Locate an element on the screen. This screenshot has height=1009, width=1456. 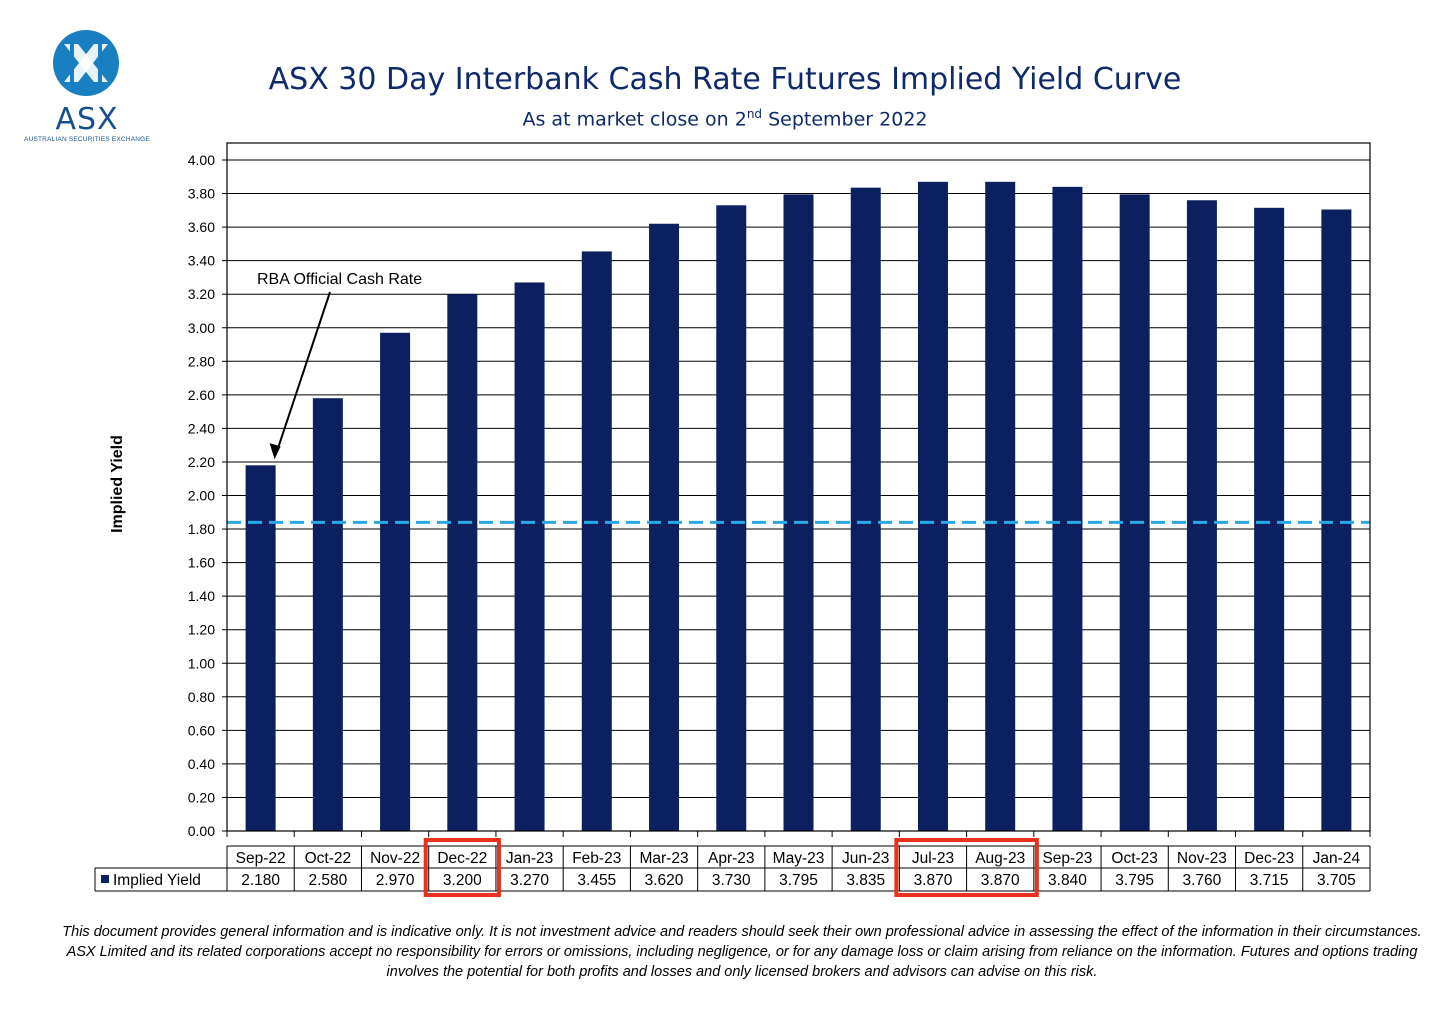
data-label: 2.580 is located at coordinates (327, 880).